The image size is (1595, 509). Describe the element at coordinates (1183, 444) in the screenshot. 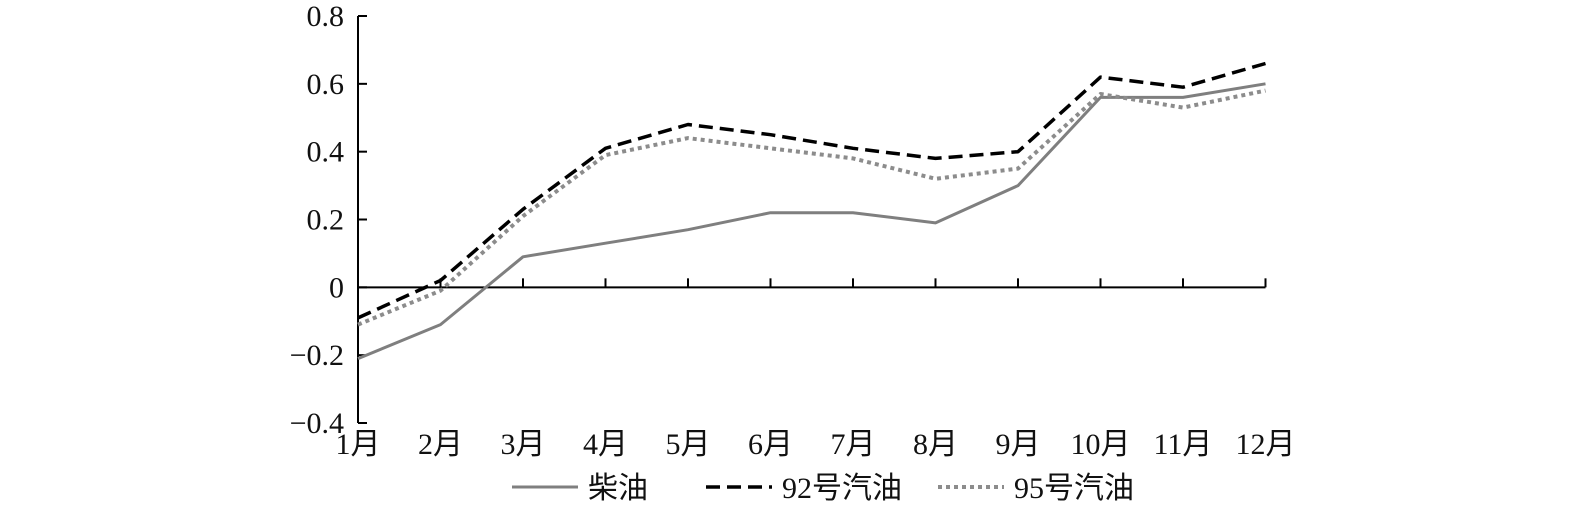

I see `x-tick-label: 11月` at that location.